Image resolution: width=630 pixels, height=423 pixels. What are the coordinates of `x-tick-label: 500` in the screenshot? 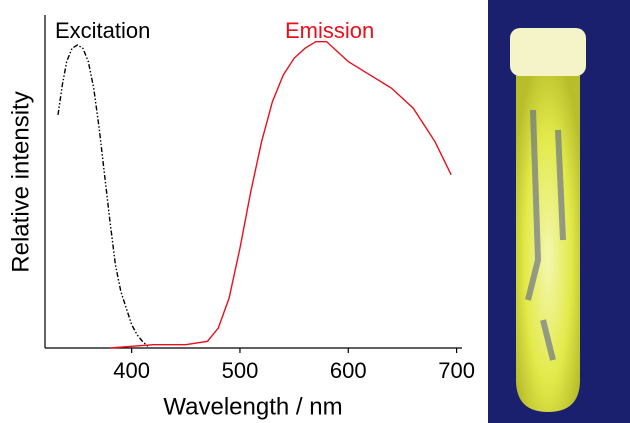 It's located at (240, 370).